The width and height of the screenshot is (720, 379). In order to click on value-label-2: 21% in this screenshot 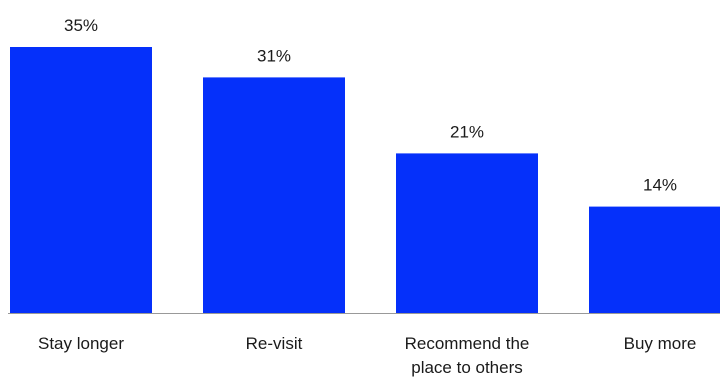, I will do `click(467, 131)`.